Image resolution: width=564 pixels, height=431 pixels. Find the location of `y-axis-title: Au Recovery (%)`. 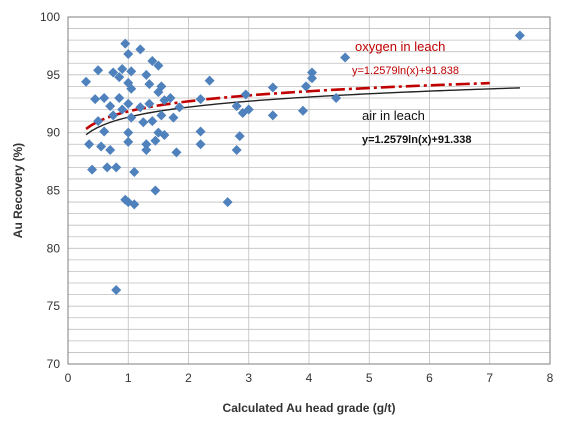

y-axis-title: Au Recovery (%) is located at coordinates (18, 190).